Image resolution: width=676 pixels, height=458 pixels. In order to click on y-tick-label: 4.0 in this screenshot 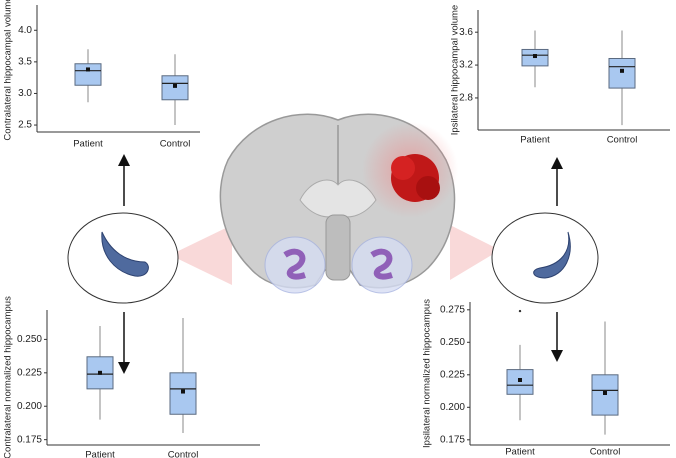, I will do `click(25, 30)`.